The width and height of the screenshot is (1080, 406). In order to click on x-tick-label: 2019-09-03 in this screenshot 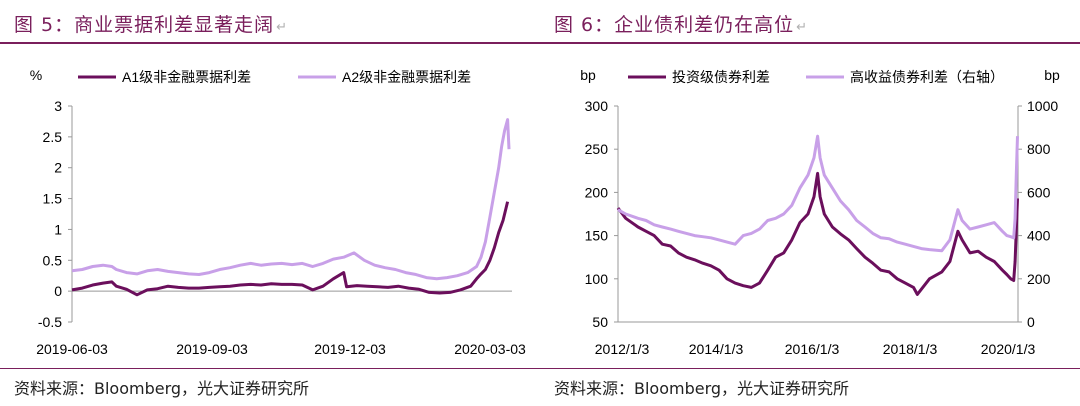, I will do `click(212, 349)`.